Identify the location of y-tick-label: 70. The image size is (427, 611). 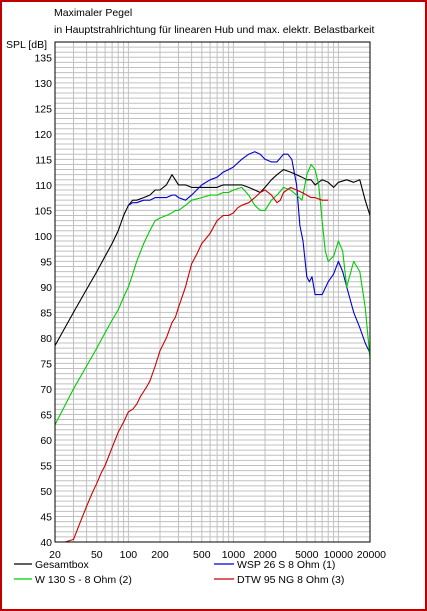
(46, 390).